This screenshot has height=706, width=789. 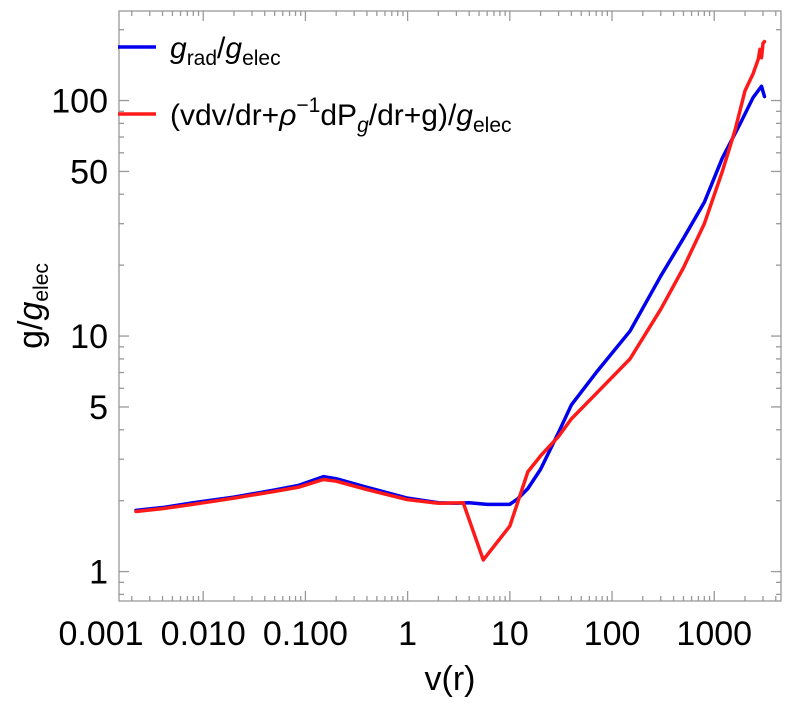 I want to click on x-tick-label: 1, so click(x=407, y=634).